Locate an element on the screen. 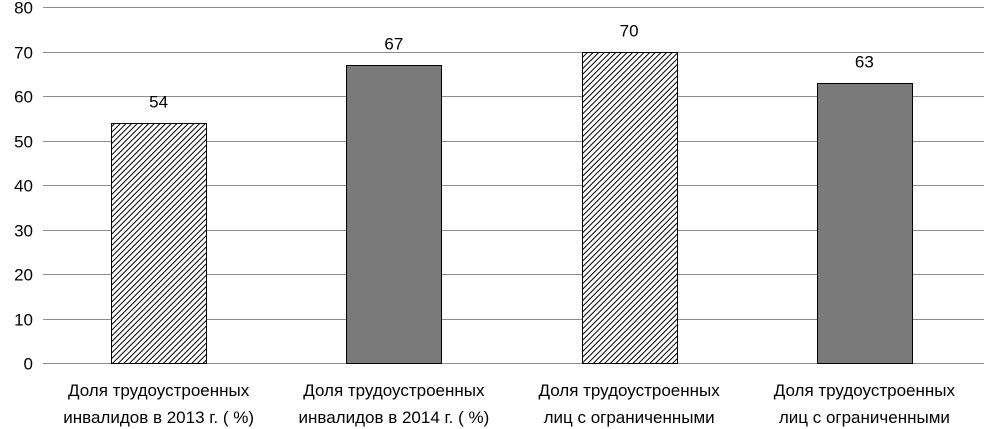 This screenshot has height=429, width=984. y-tick-label-50: 50 is located at coordinates (23, 142).